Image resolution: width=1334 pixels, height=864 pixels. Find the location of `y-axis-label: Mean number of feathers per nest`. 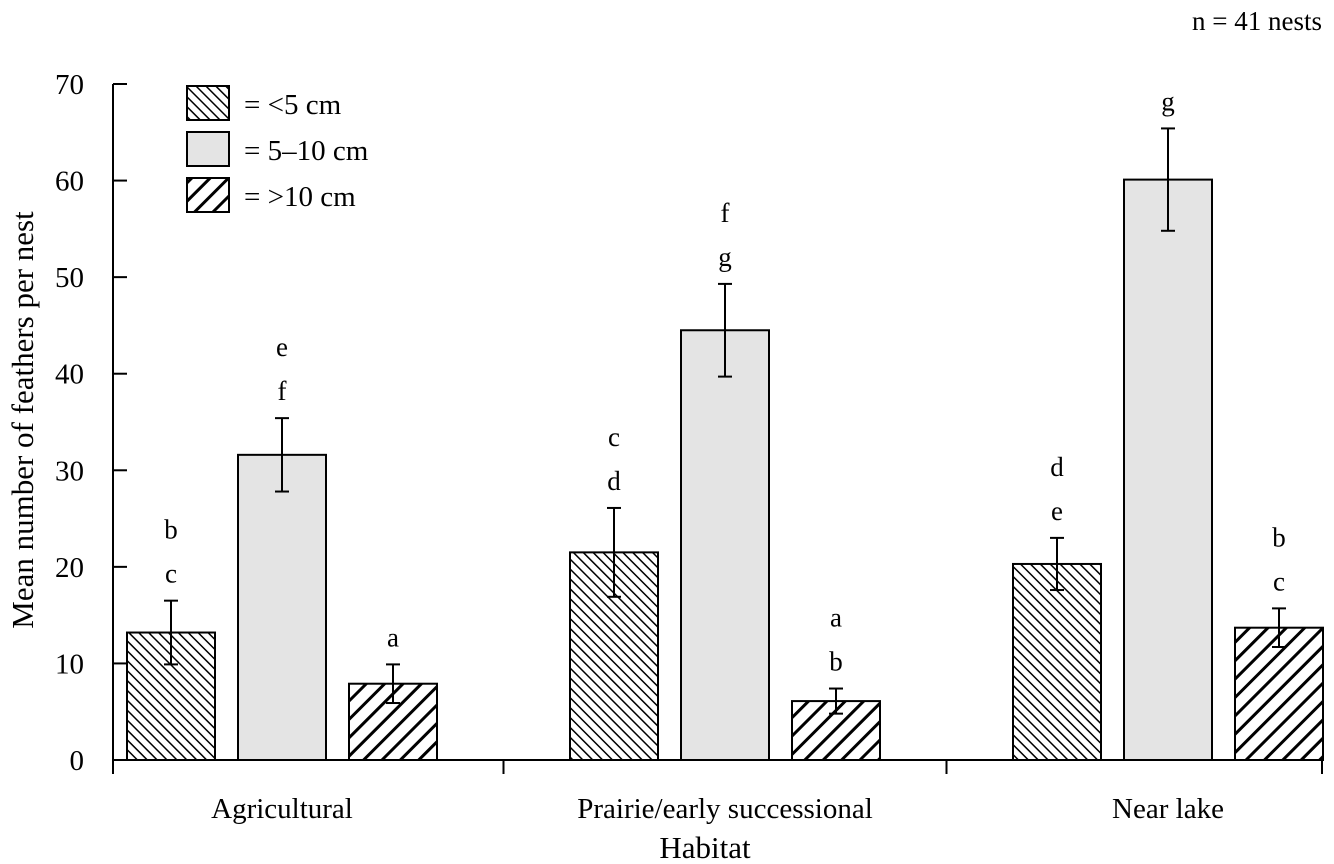

y-axis-label: Mean number of feathers per nest is located at coordinates (22, 420).